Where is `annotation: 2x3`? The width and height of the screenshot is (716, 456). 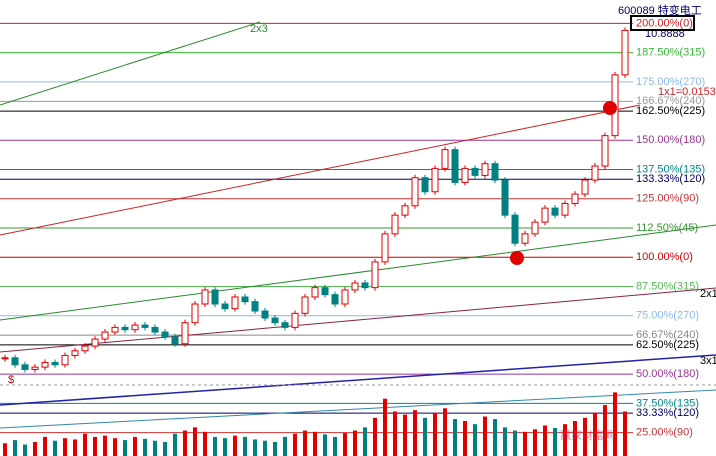
annotation: 2x3 is located at coordinates (259, 29).